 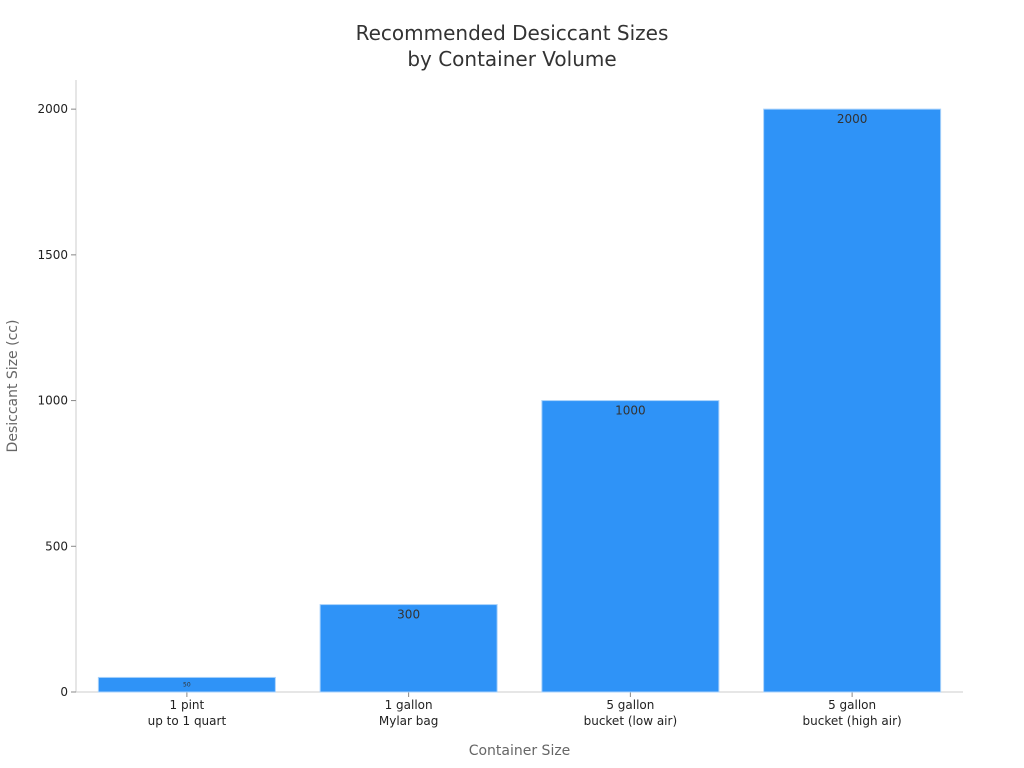 What do you see at coordinates (52, 109) in the screenshot?
I see `y-tick-label: 2000` at bounding box center [52, 109].